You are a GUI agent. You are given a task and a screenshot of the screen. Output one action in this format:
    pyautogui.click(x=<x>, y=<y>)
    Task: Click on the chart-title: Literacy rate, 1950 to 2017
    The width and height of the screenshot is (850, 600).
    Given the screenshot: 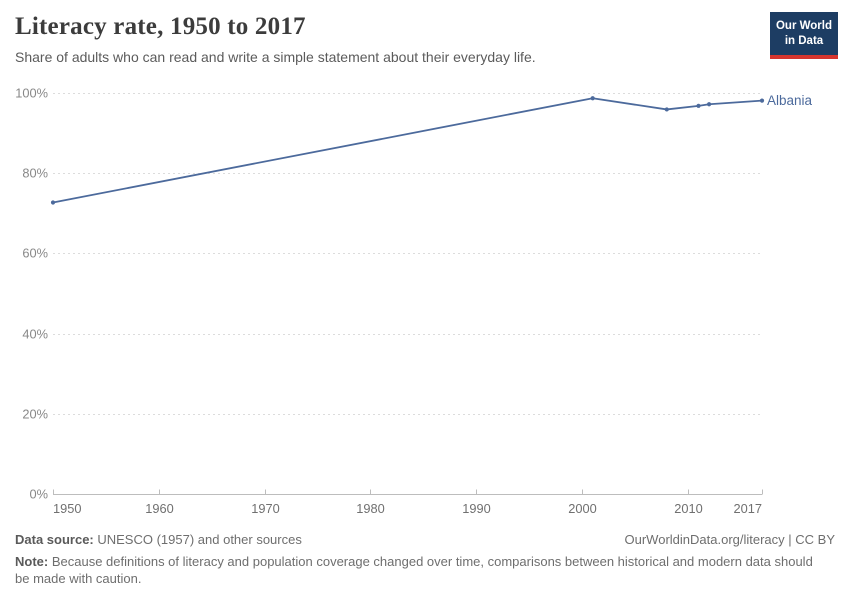 What is the action you would take?
    pyautogui.click(x=160, y=26)
    